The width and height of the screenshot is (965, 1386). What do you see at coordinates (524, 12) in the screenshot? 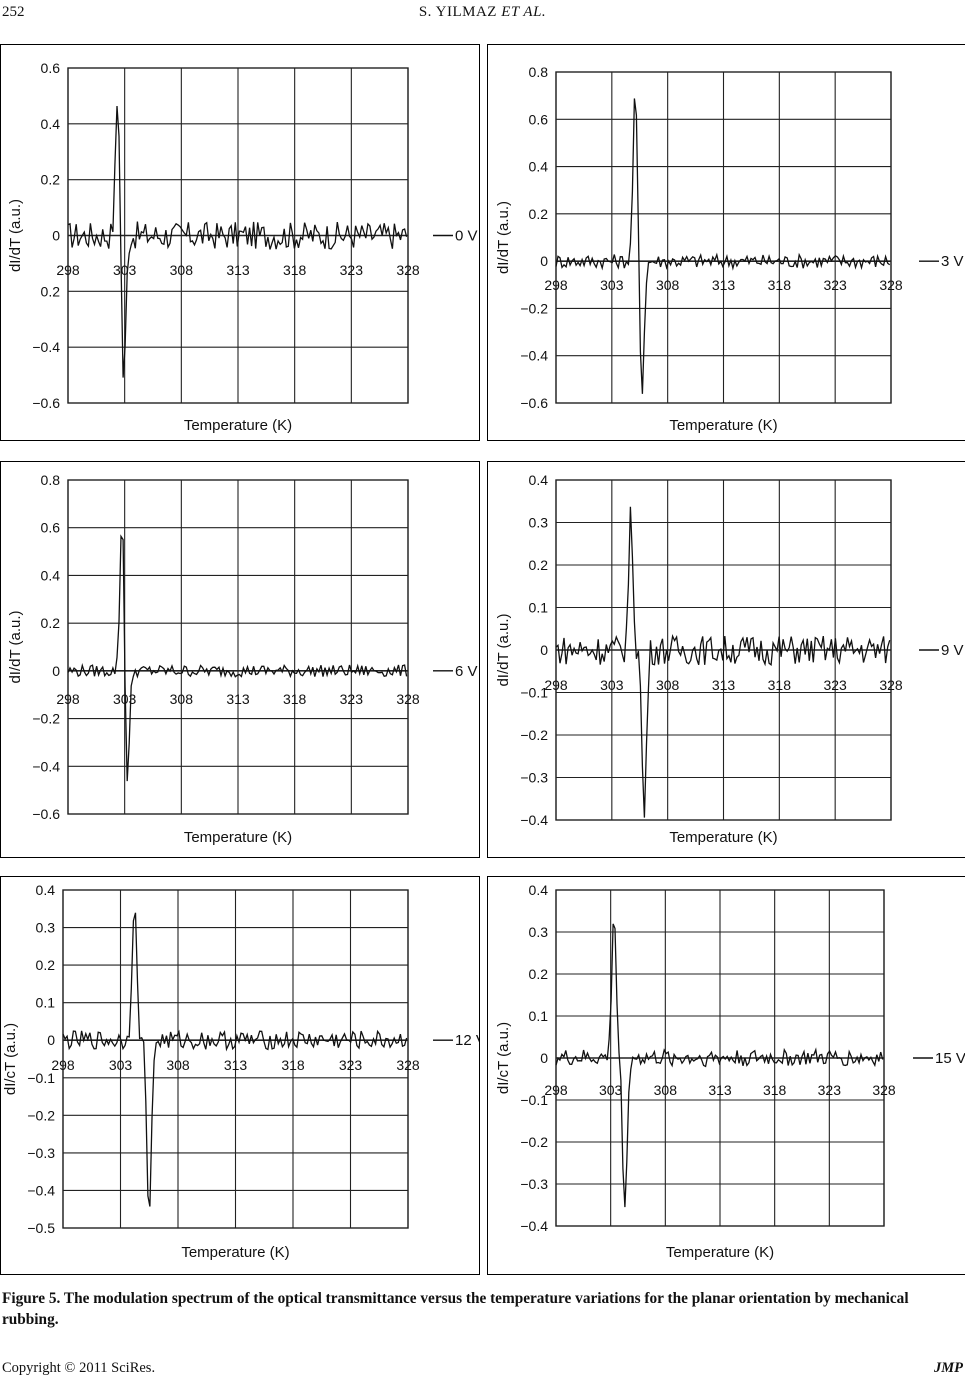
I see `running-head-etal: ET AL.` at bounding box center [524, 12].